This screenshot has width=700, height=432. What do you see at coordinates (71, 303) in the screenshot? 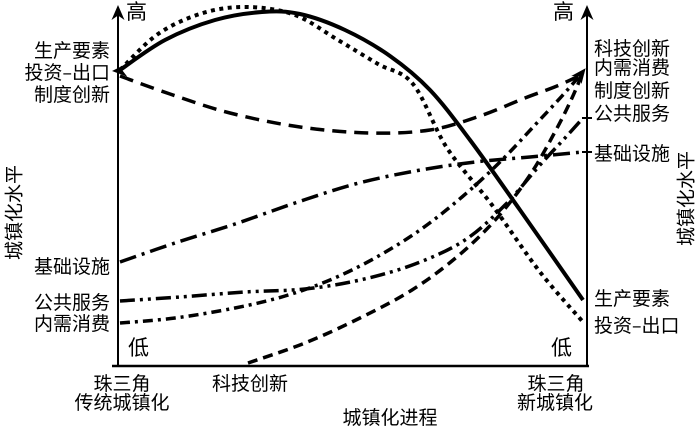
I see `left-label-public-services: 公共服务` at bounding box center [71, 303].